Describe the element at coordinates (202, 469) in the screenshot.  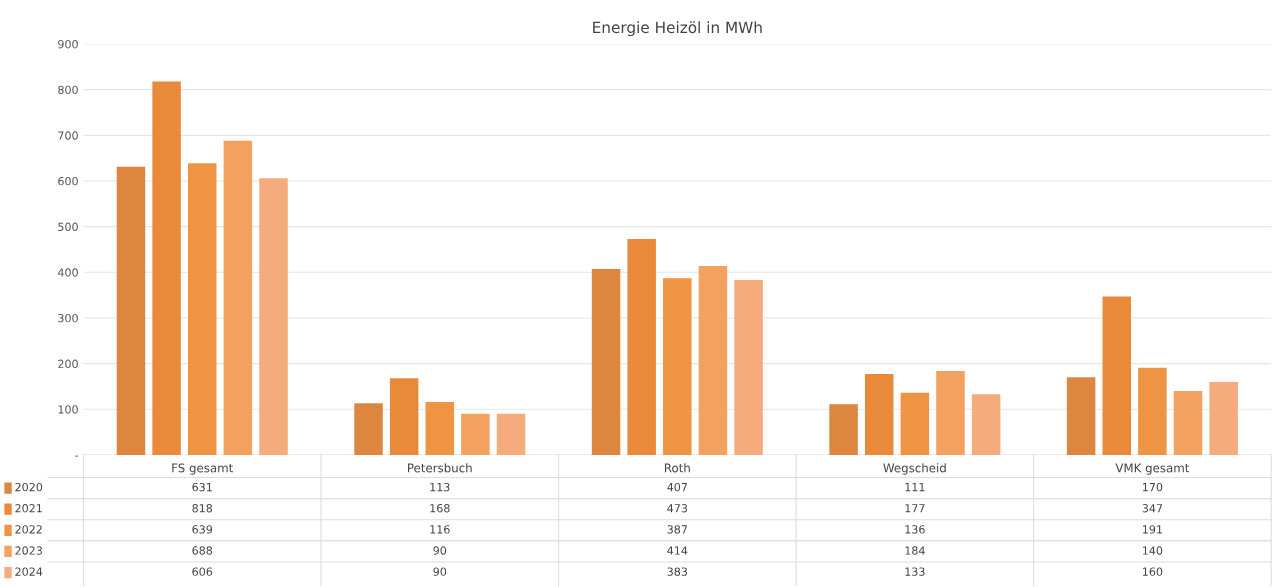
I see `x-tick-label: FS gesamt` at that location.